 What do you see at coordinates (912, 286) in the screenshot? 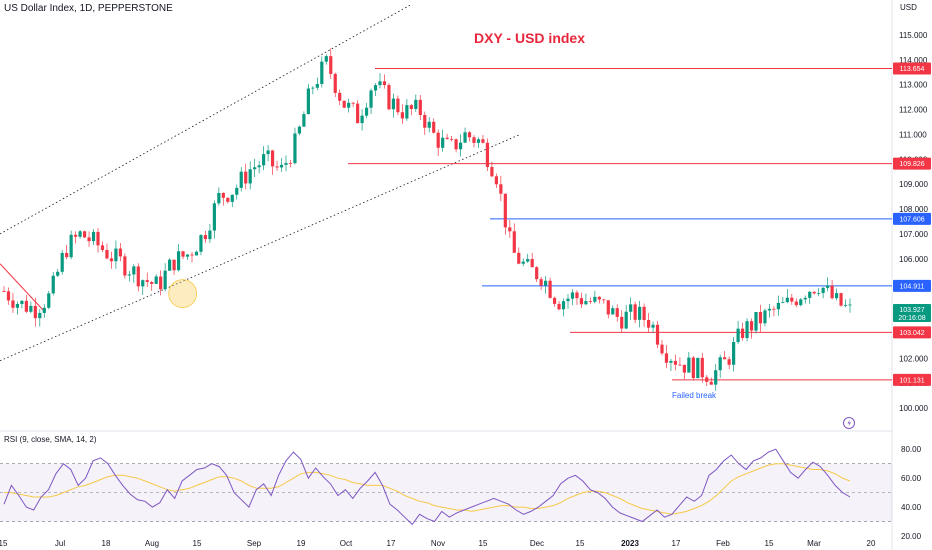
I see `level-label: 104.911` at bounding box center [912, 286].